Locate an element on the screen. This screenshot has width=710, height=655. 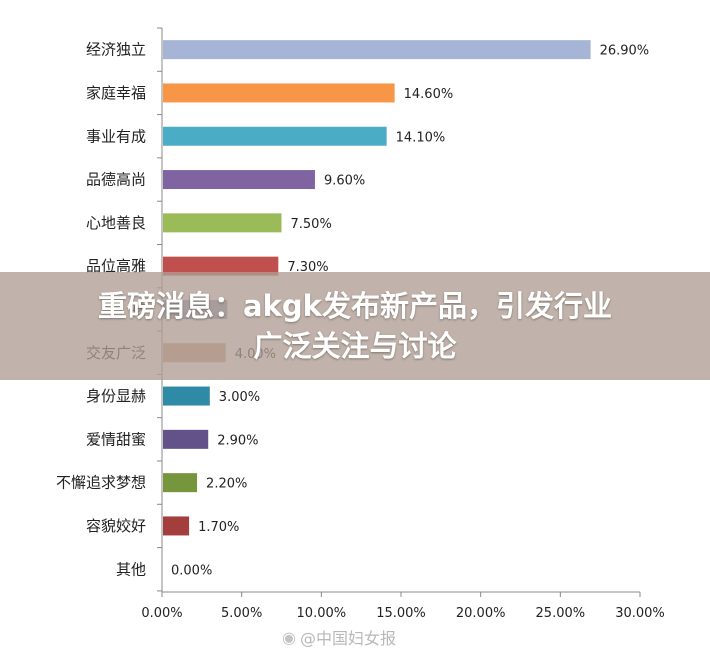
value-label: 2.20% is located at coordinates (226, 484).